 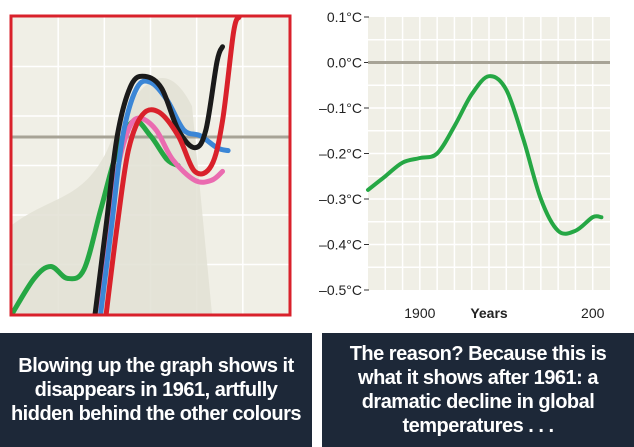 What do you see at coordinates (164, 196) in the screenshot?
I see `left-series-blue` at bounding box center [164, 196].